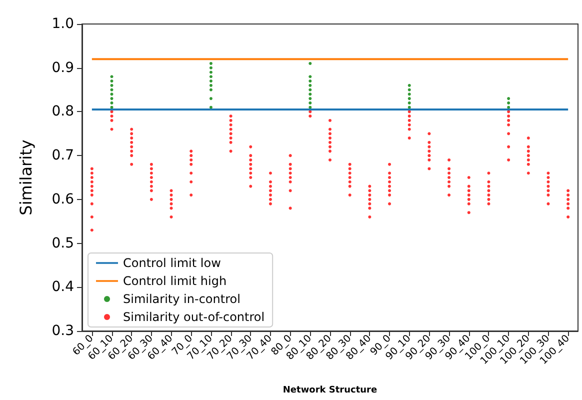  What do you see at coordinates (175, 281) in the screenshot?
I see `legend-label: Control limit high` at bounding box center [175, 281].